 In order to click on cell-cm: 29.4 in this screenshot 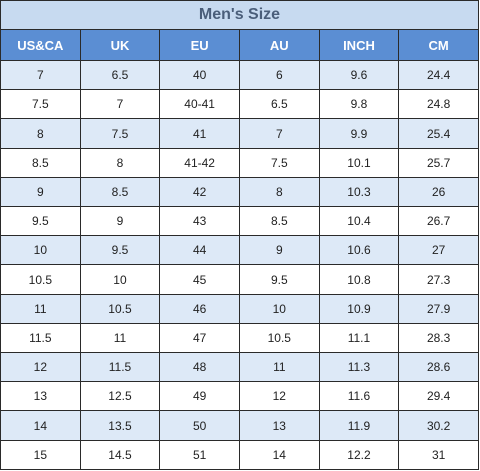, I will do `click(438, 396)`.